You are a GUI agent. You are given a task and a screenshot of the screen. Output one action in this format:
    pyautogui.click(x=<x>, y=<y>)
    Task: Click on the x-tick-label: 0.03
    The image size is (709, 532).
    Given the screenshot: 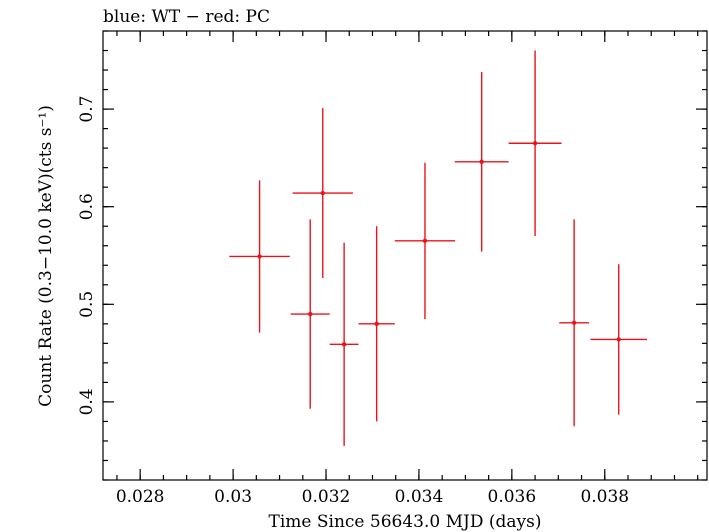 What is the action you would take?
    pyautogui.click(x=233, y=497)
    